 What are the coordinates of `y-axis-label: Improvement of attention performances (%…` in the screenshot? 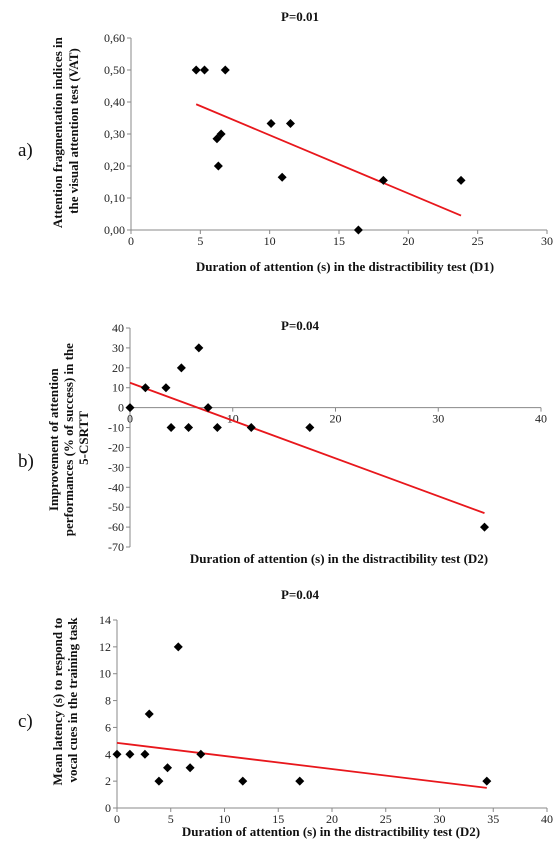 It's located at (68, 438).